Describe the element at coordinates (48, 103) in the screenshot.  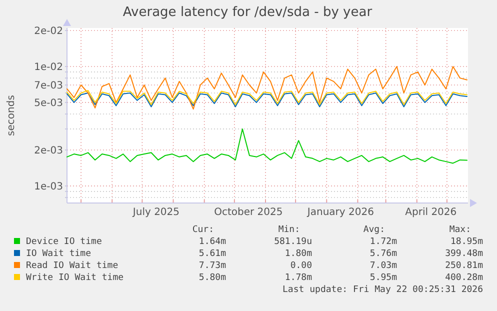
I see `y-tick-label: 5e-03` at that location.